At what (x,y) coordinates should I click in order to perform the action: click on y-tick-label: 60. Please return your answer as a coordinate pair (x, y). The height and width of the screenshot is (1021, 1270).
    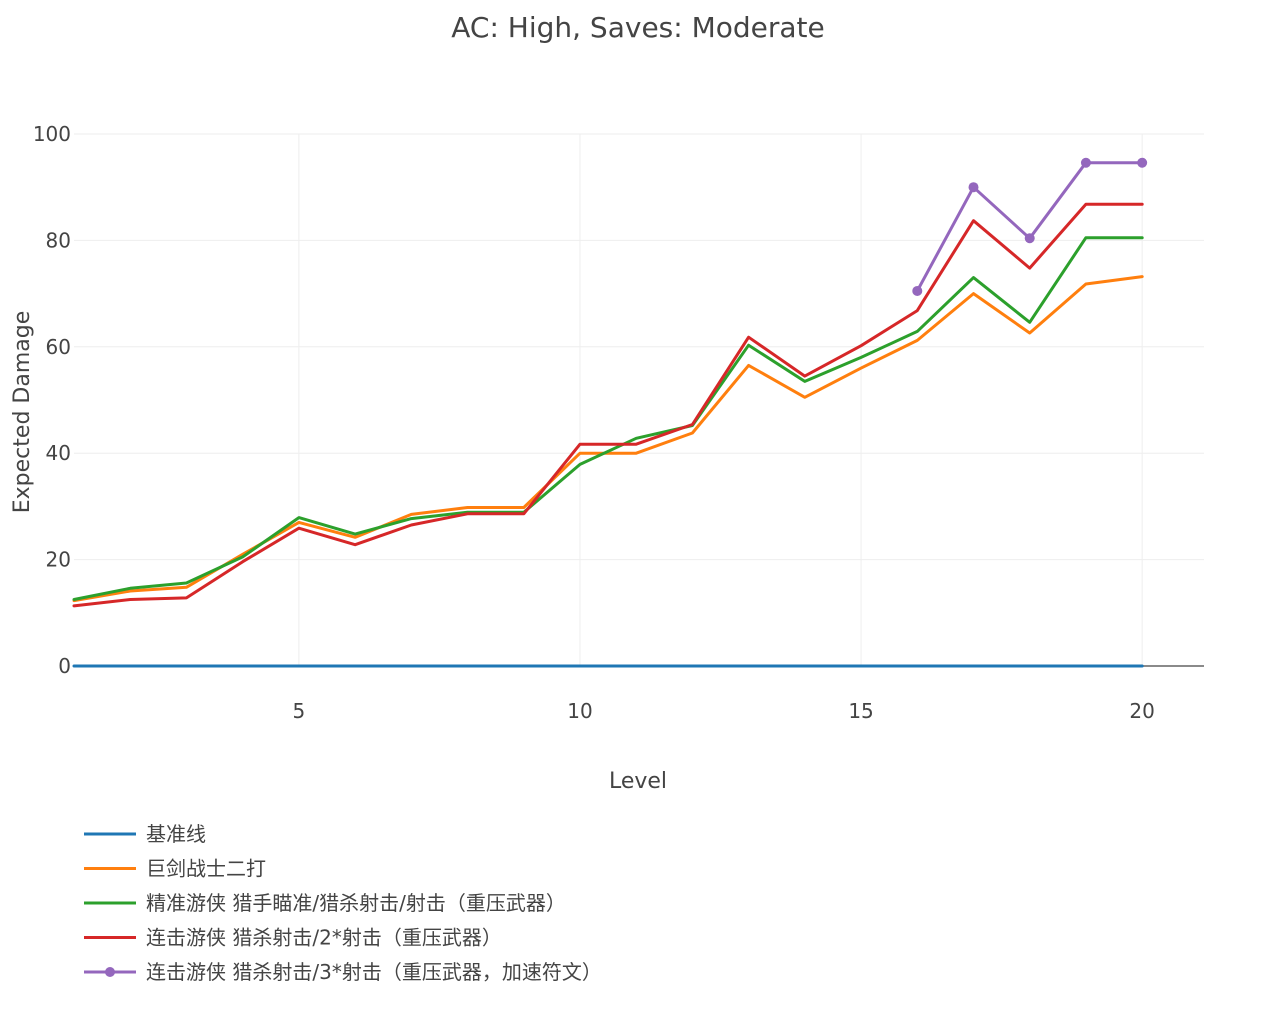
    Looking at the image, I should click on (58, 347).